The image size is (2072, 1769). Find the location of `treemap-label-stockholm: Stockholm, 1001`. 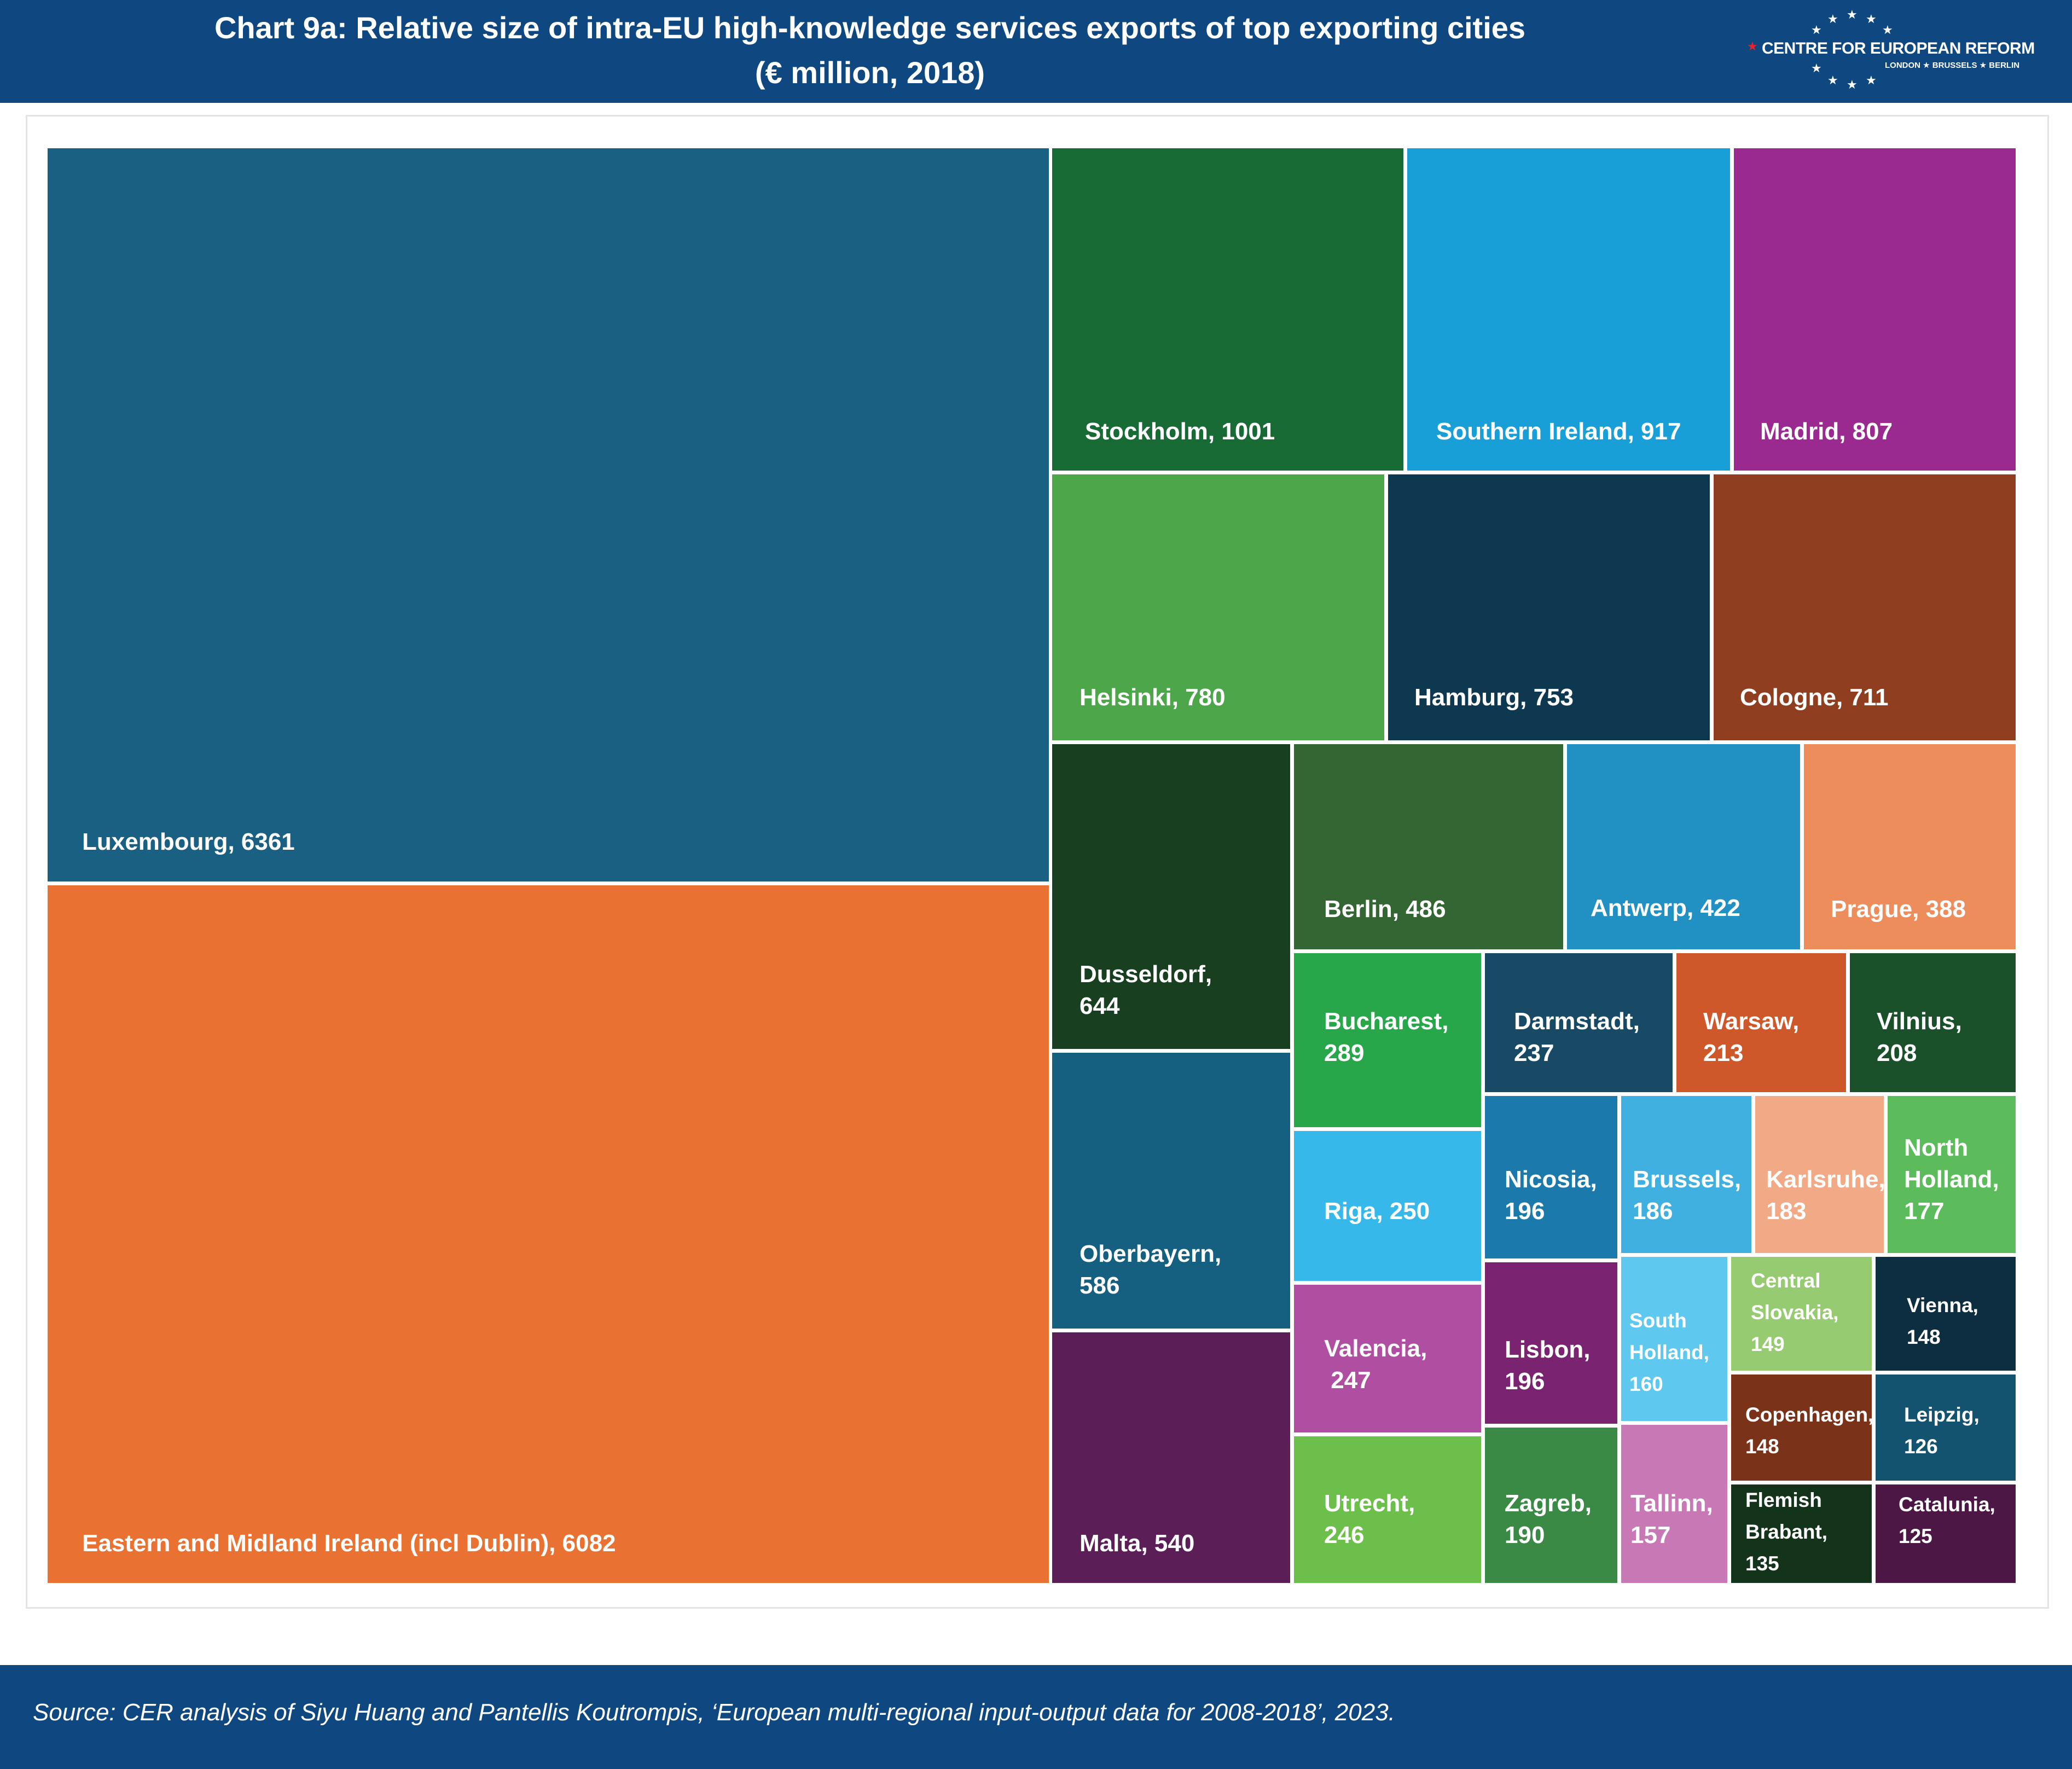

treemap-label-stockholm: Stockholm, 1001 is located at coordinates (1180, 431).